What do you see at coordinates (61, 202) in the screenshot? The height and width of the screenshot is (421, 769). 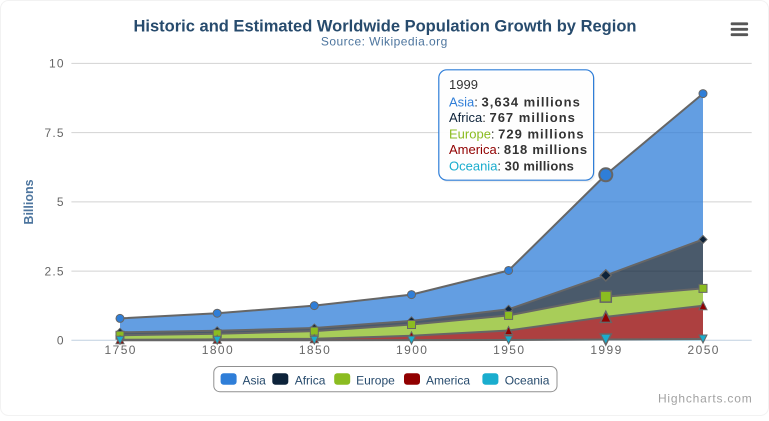 I see `svg-text: 5` at bounding box center [61, 202].